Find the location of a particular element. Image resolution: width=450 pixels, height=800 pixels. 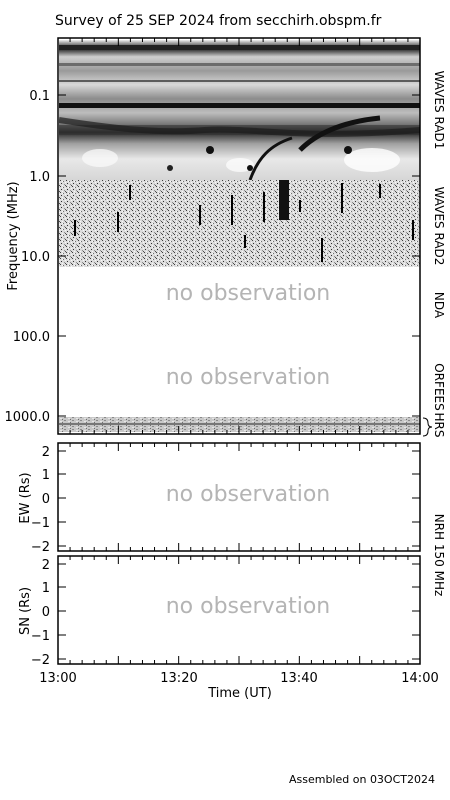

sn-ytick-m2: −2 is located at coordinates (40, 660).